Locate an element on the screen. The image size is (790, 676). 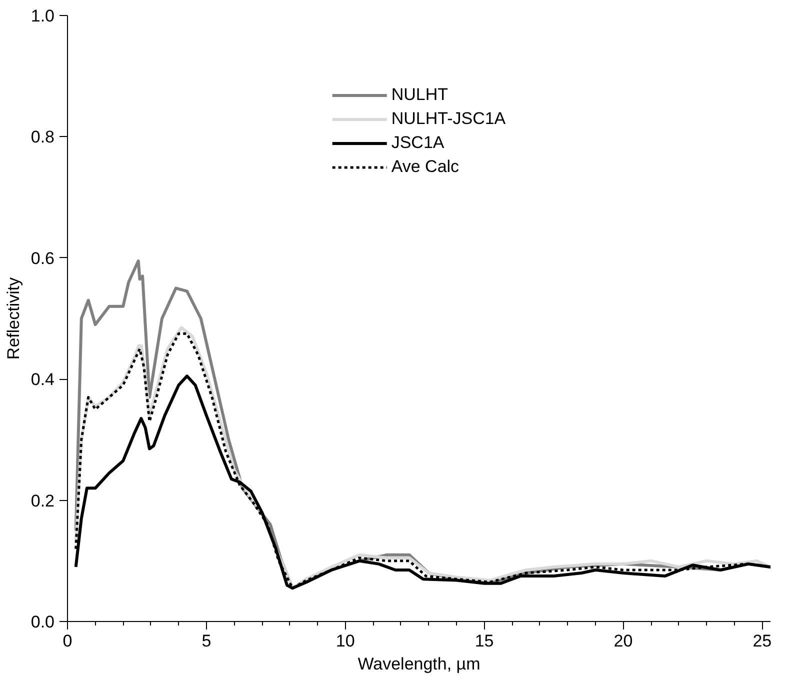
y-tick-label: 1.0 is located at coordinates (42, 16).